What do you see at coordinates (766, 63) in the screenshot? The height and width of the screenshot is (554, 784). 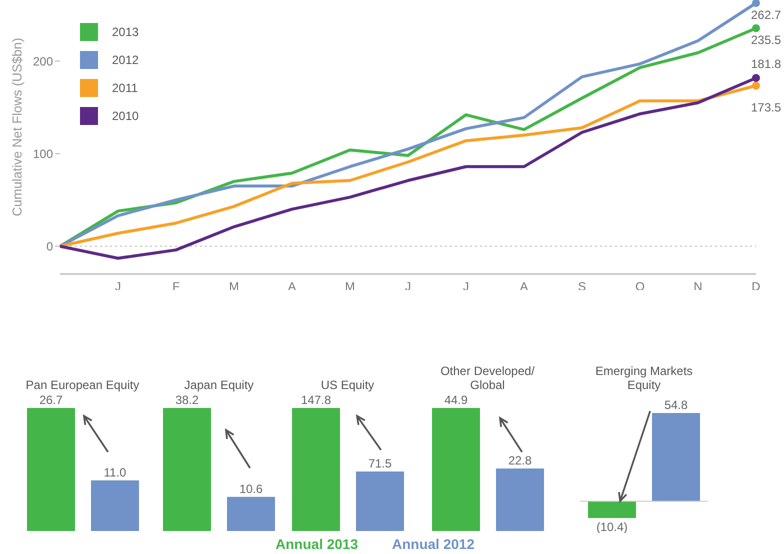 I see `data-label: 181.8` at bounding box center [766, 63].